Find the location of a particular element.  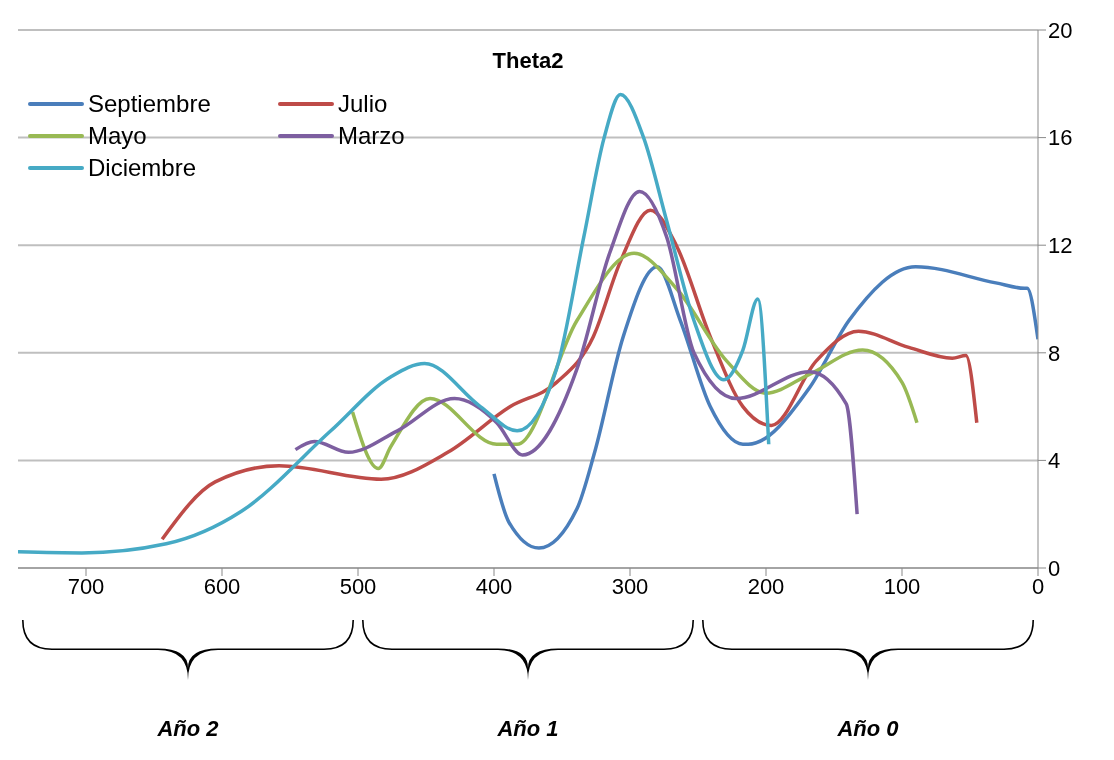

text: Año 2 is located at coordinates (188, 729).